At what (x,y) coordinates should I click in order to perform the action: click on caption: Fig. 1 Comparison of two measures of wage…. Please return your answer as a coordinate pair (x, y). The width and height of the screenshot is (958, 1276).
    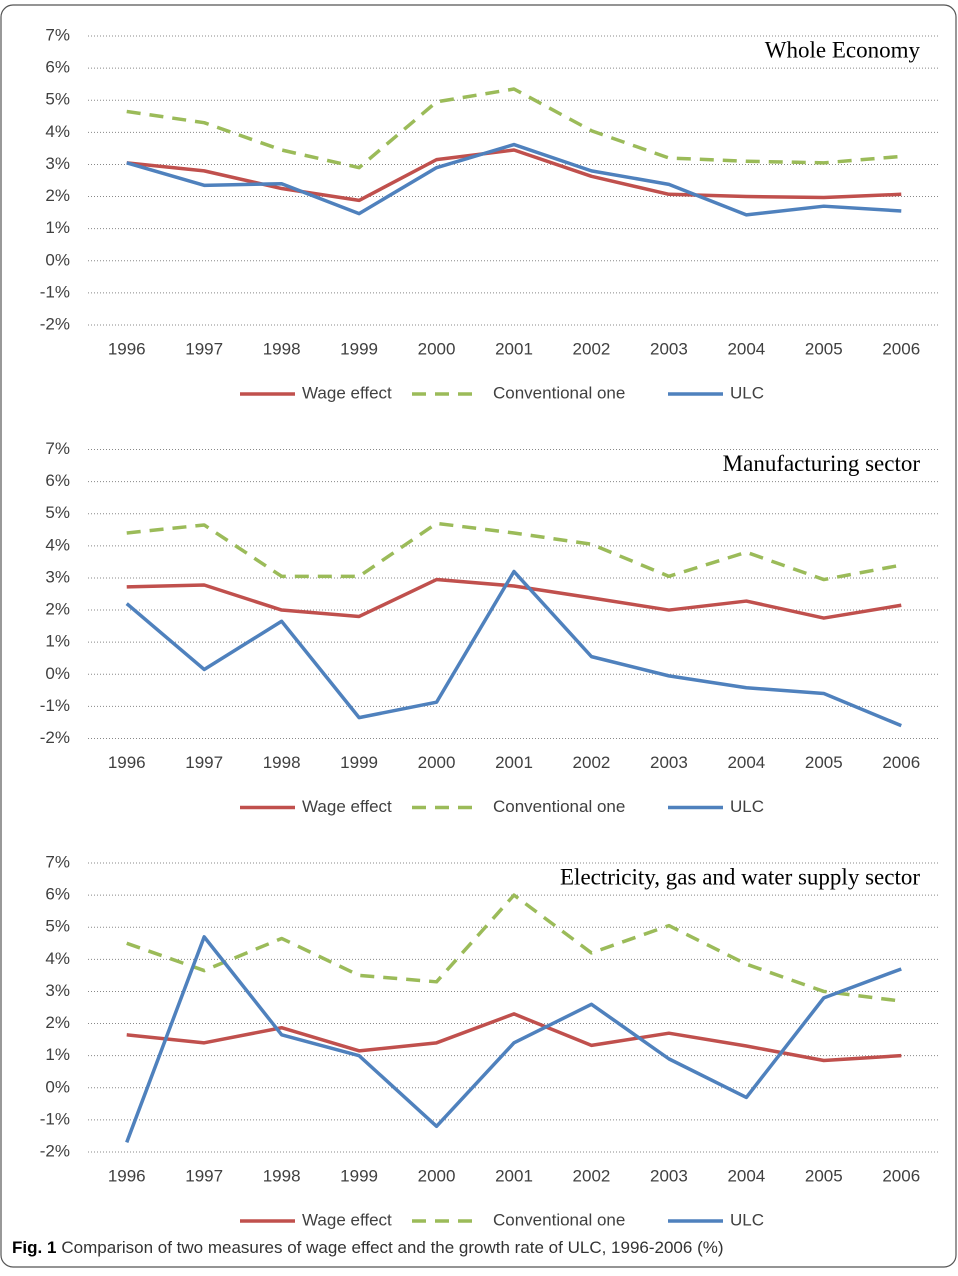
    Looking at the image, I should click on (368, 1248).